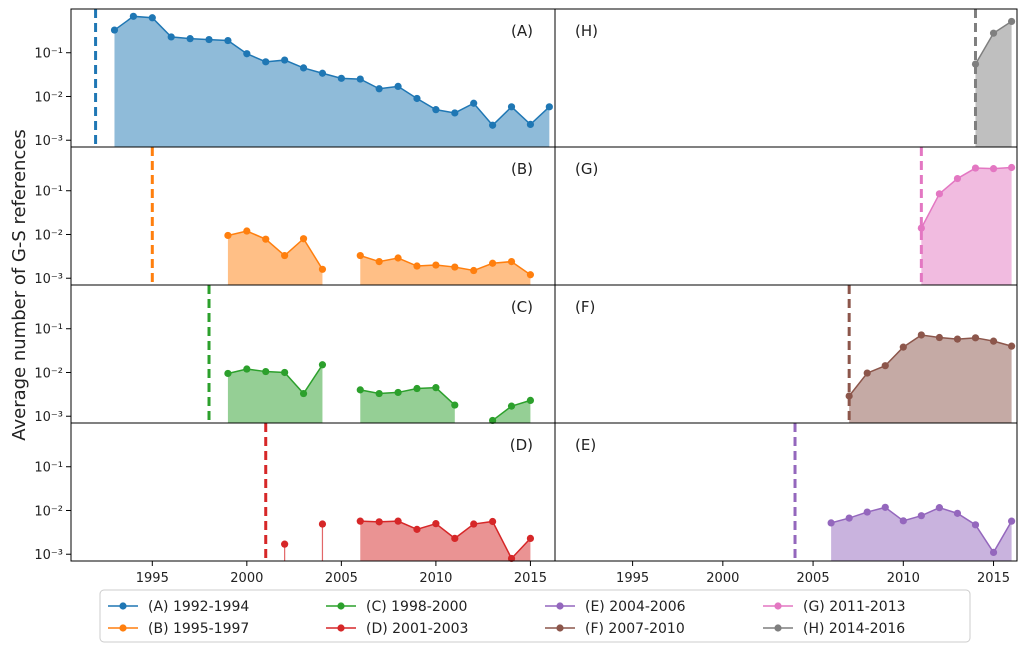 This screenshot has height=649, width=1020. I want to click on legend-label: (F) 2007-2010, so click(635, 629).